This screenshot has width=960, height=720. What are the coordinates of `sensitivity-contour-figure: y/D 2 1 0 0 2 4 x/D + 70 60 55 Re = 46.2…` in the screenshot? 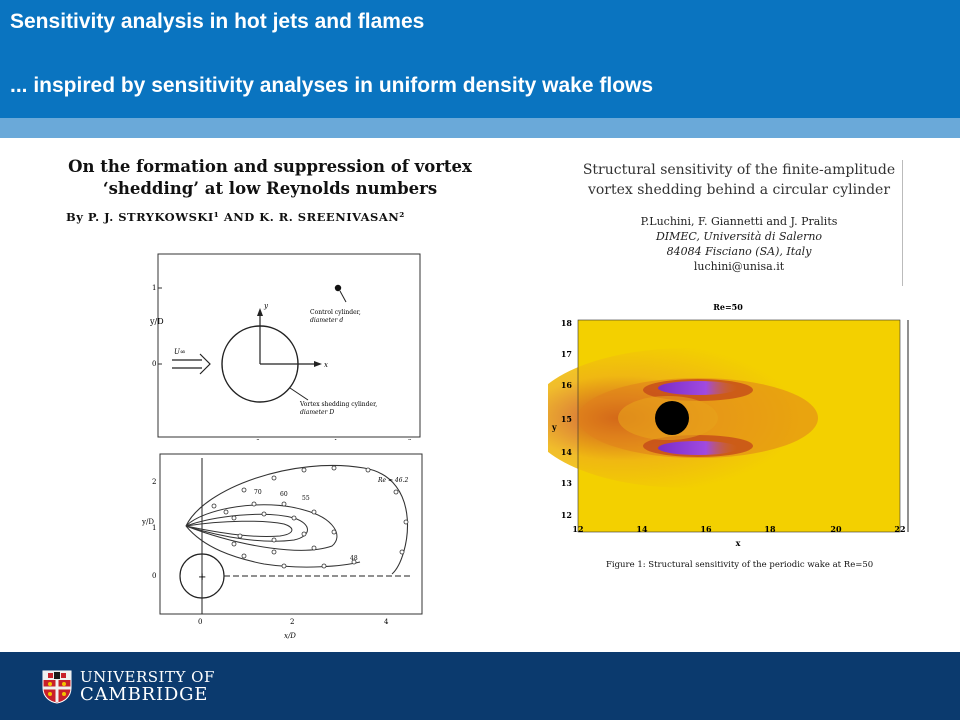 It's located at (280, 546).